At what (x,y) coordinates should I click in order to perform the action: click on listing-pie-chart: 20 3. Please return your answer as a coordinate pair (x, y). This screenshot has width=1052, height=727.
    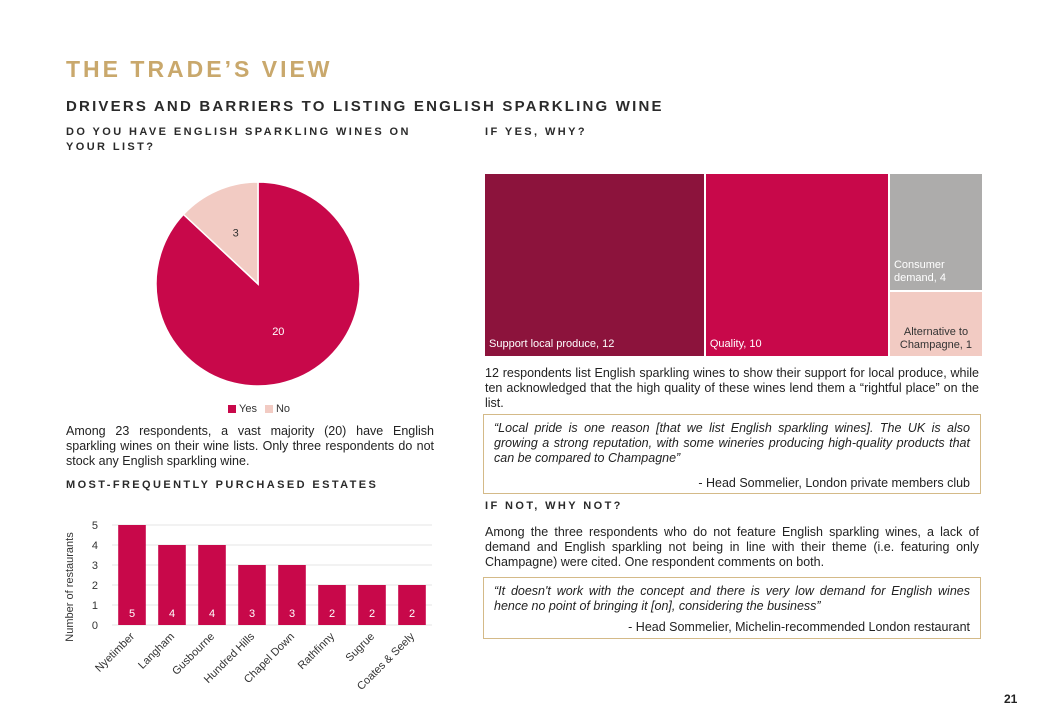
    Looking at the image, I should click on (258, 284).